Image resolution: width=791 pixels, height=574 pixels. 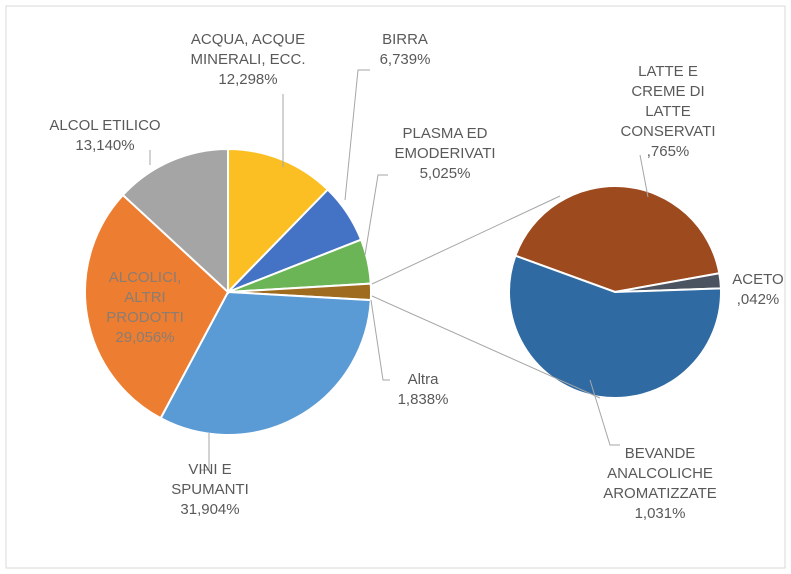 I want to click on category-label: Altra, so click(x=423, y=379).